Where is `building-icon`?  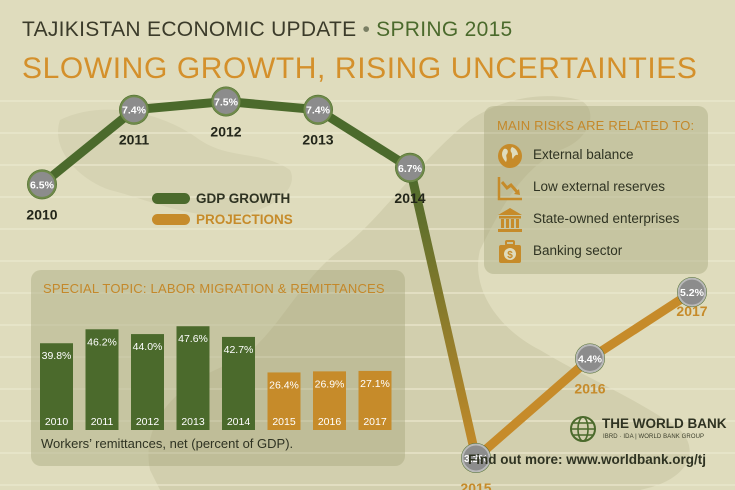
building-icon is located at coordinates (510, 220).